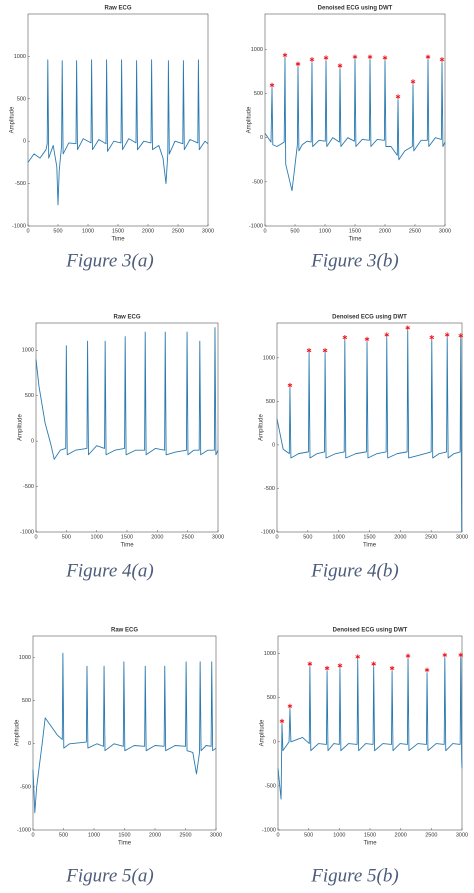  I want to click on figure-caption: Figure 5(b), so click(354, 875).